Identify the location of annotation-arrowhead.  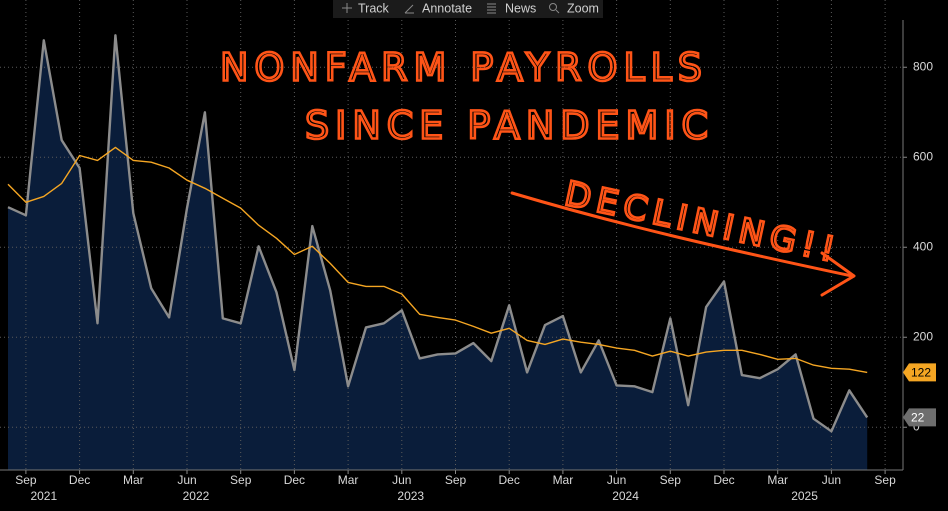
(838, 274).